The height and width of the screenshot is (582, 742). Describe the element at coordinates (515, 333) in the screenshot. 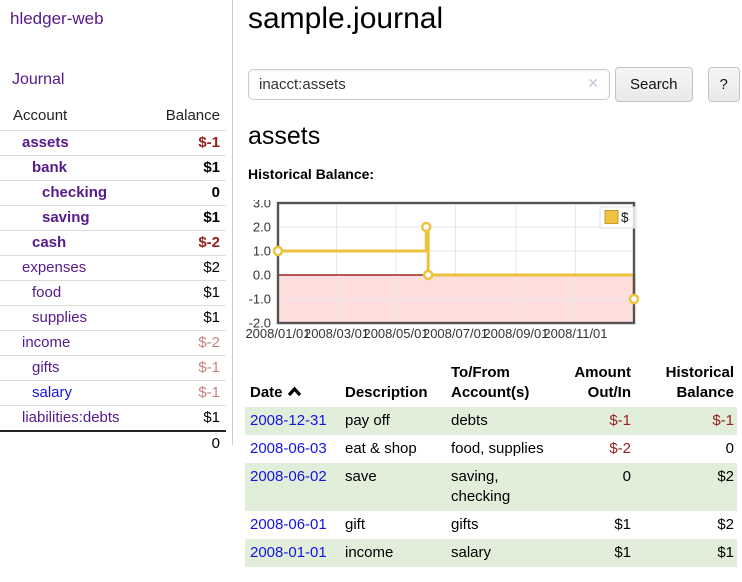

I see `svg-text: 2008/09/01` at that location.